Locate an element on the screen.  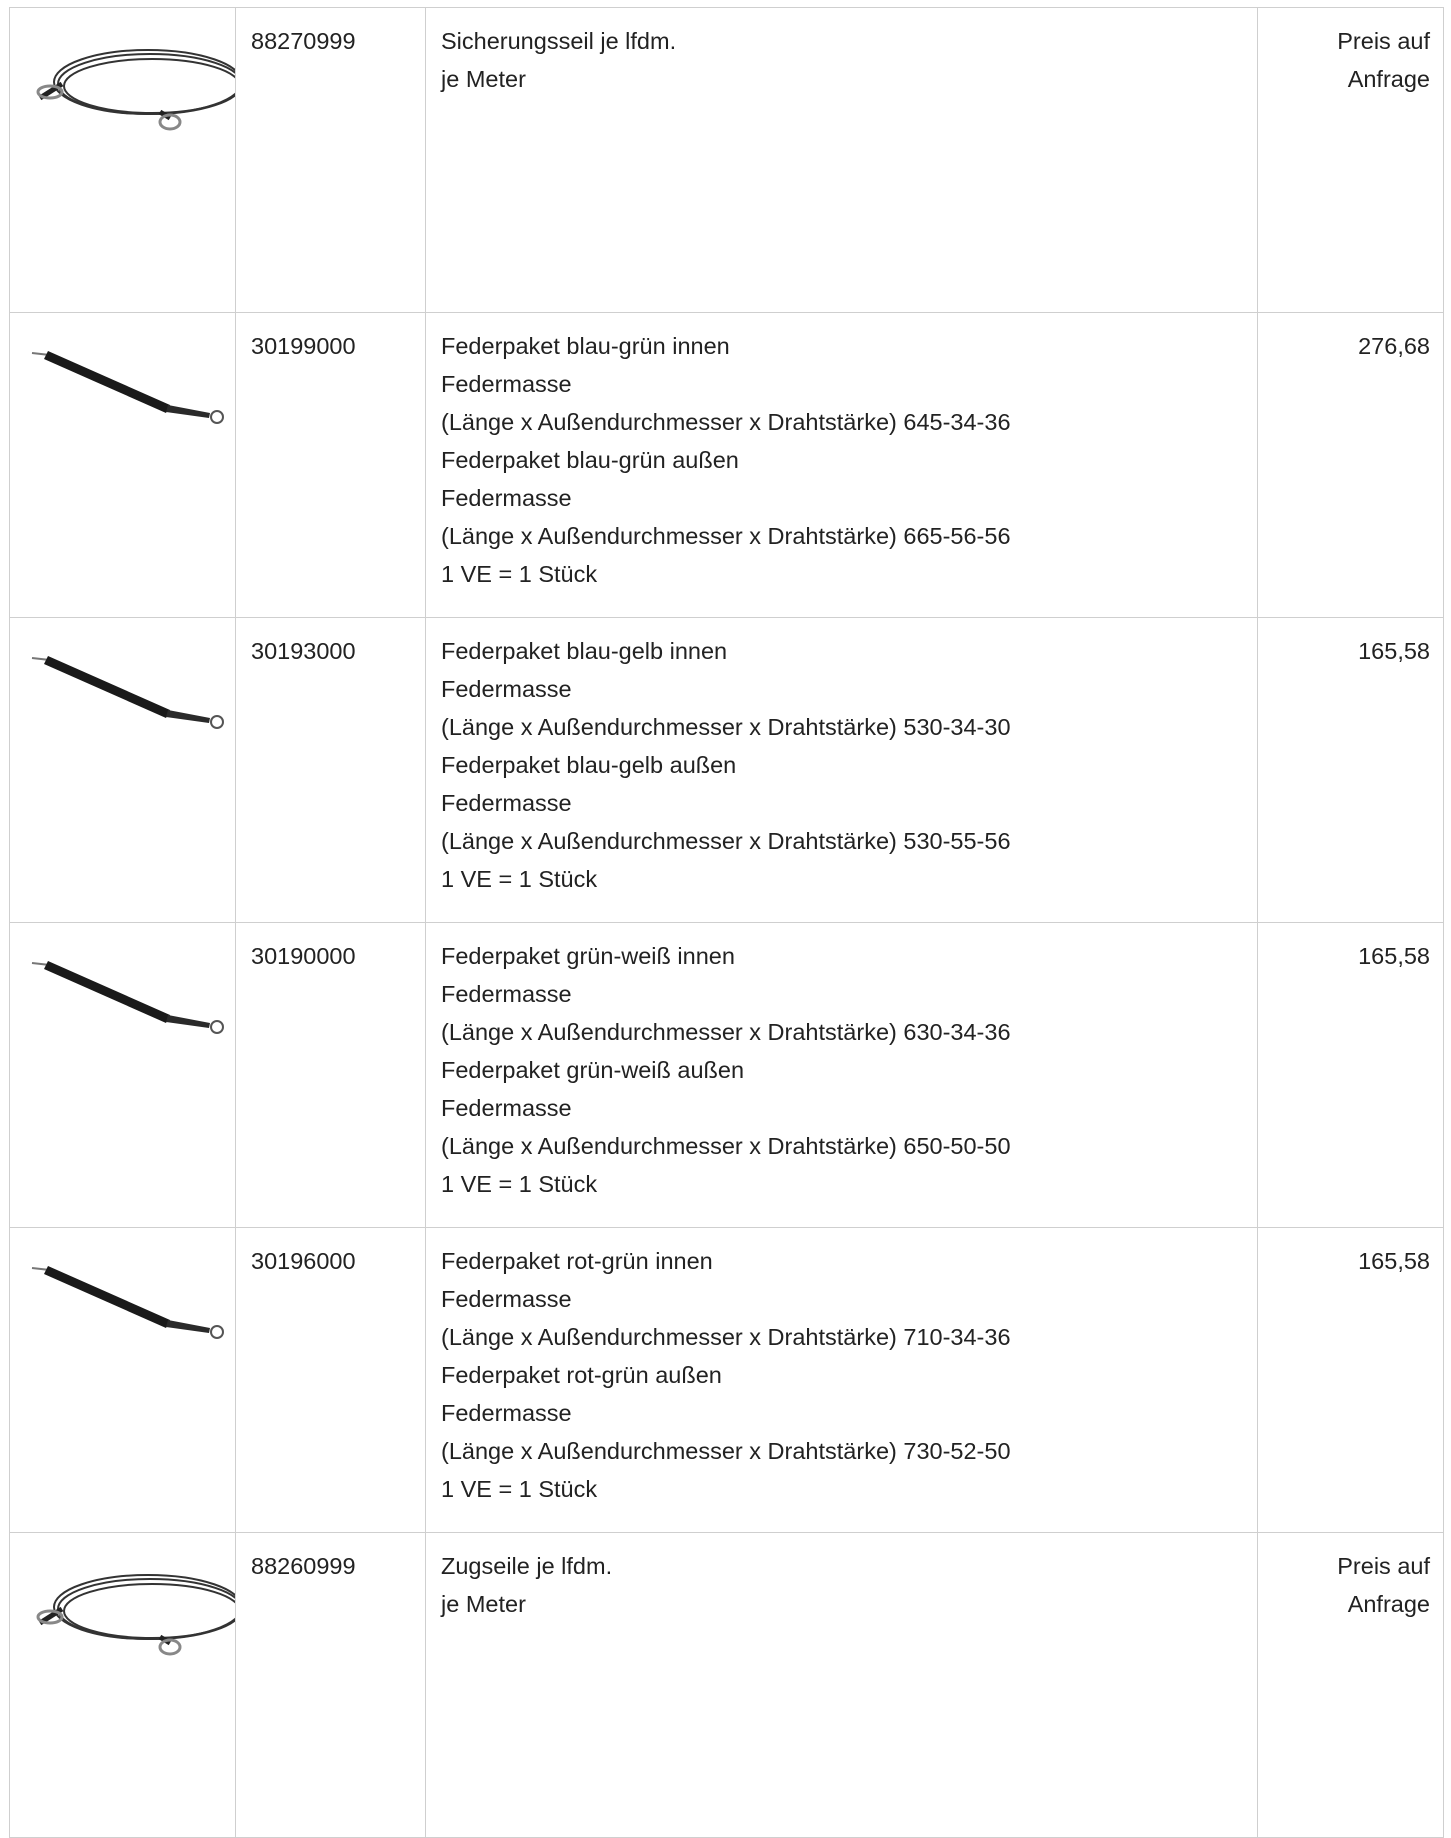
description-line: Federpaket grün-weiß innen is located at coordinates (588, 956).